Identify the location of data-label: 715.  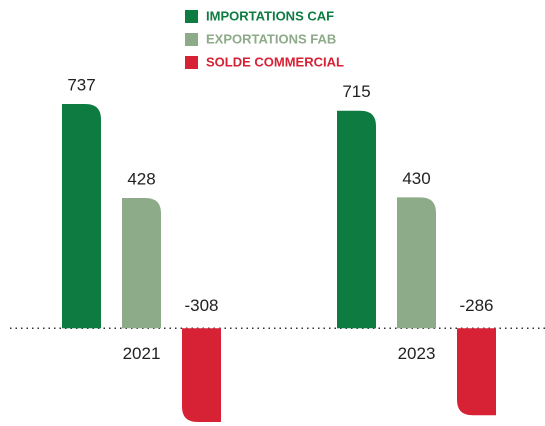
(356, 91).